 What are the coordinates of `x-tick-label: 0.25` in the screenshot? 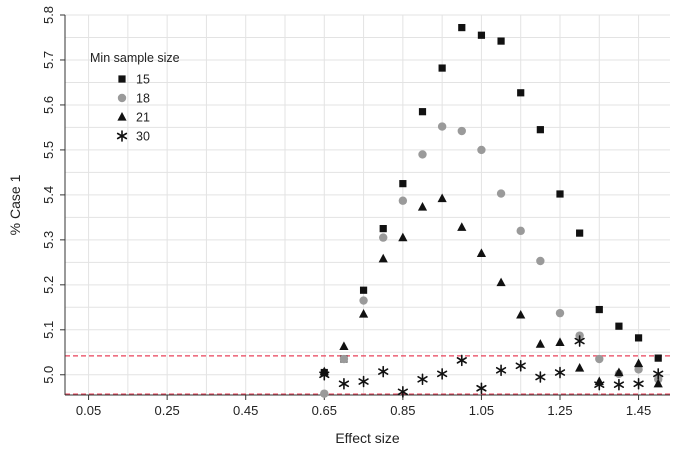 It's located at (166, 410).